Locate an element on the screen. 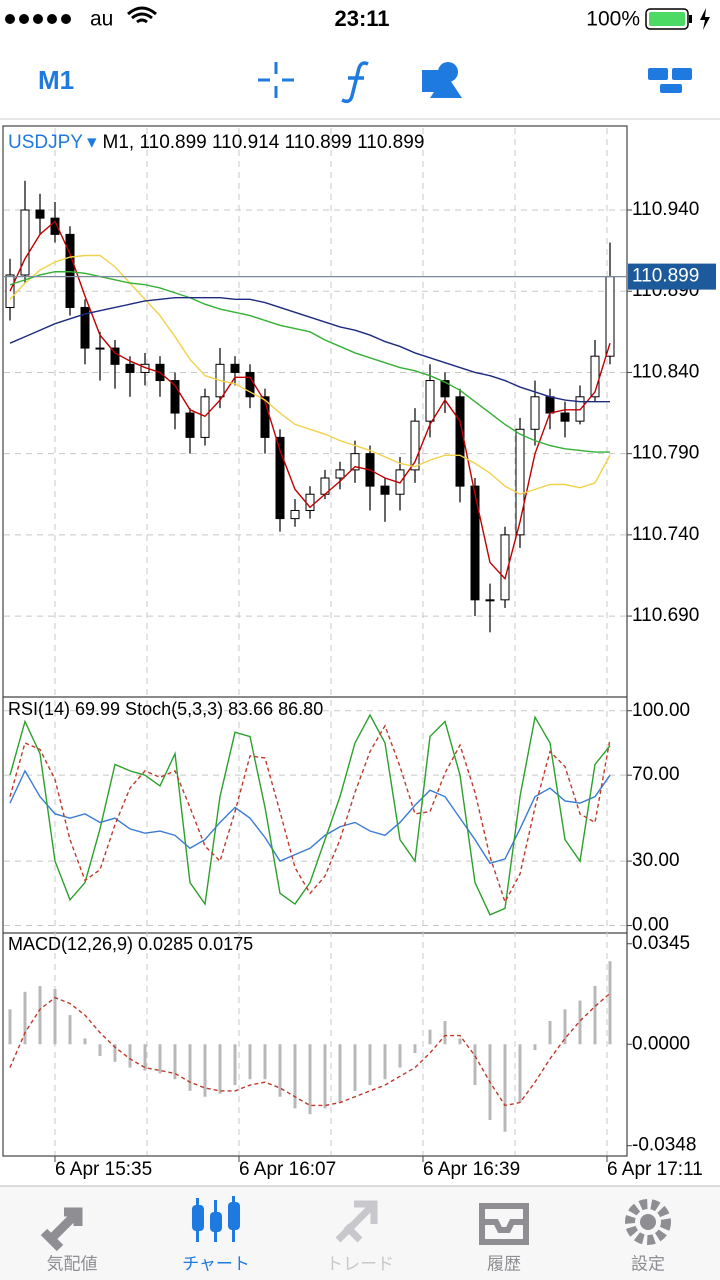 This screenshot has height=1280, width=720. crosshair-button is located at coordinates (276, 80).